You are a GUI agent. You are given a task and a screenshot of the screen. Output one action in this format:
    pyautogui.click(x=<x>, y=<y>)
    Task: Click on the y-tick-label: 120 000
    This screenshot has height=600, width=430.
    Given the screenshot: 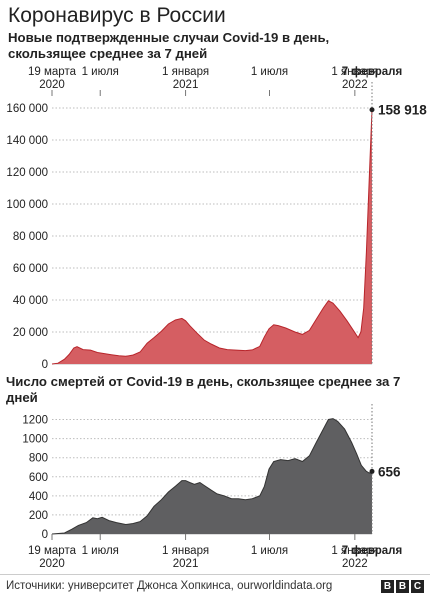 What is the action you would take?
    pyautogui.click(x=27, y=173)
    